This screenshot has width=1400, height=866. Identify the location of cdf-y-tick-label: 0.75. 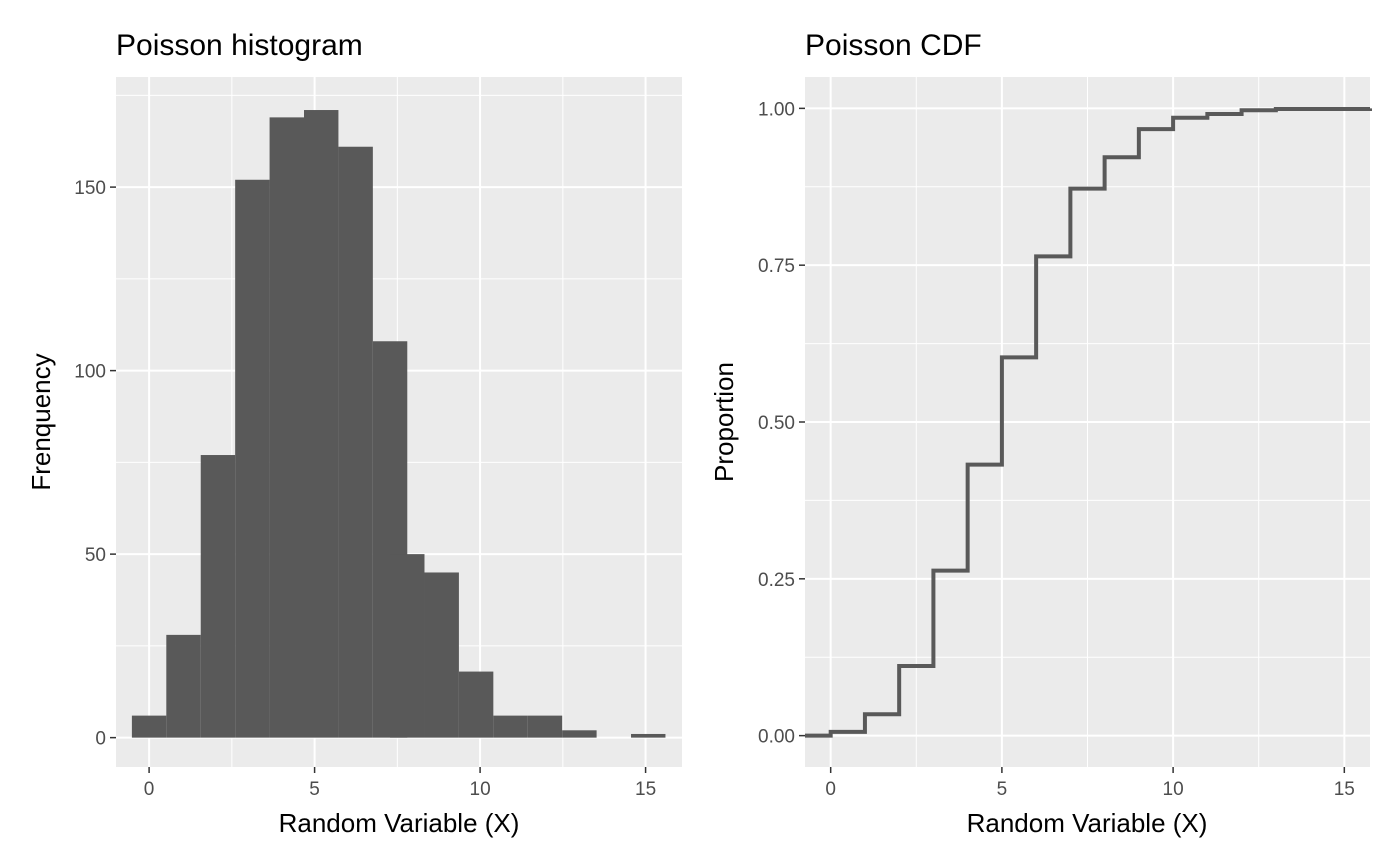
(776, 266).